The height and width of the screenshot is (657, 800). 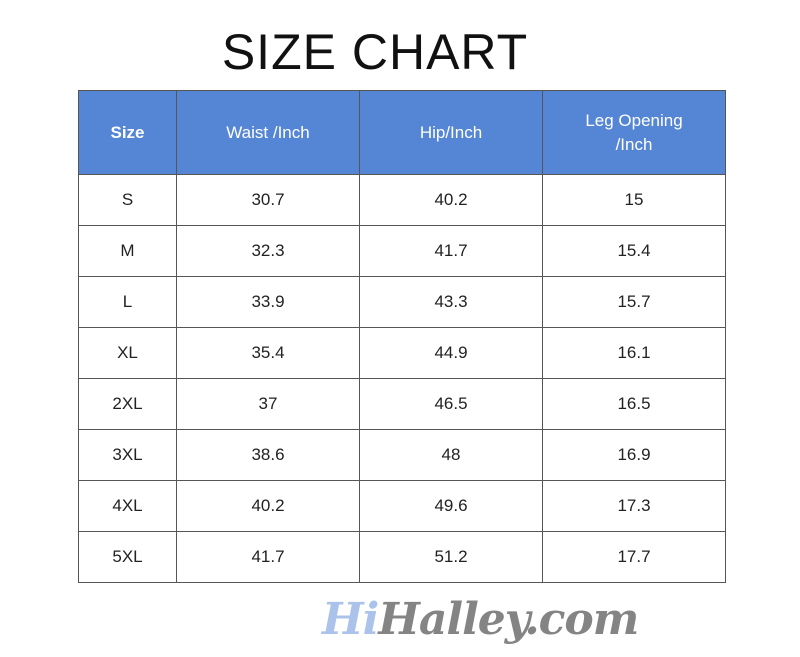 What do you see at coordinates (127, 132) in the screenshot?
I see `column-header-size: Size` at bounding box center [127, 132].